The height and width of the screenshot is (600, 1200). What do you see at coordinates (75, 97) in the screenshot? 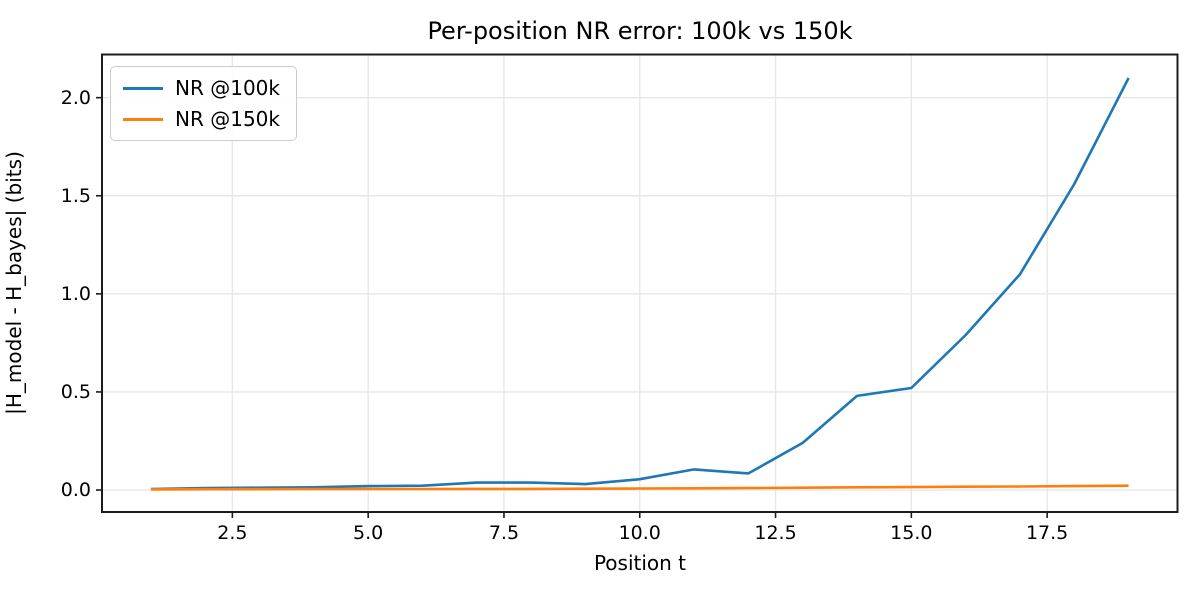
I see `y-tick-label: 2.0` at bounding box center [75, 97].